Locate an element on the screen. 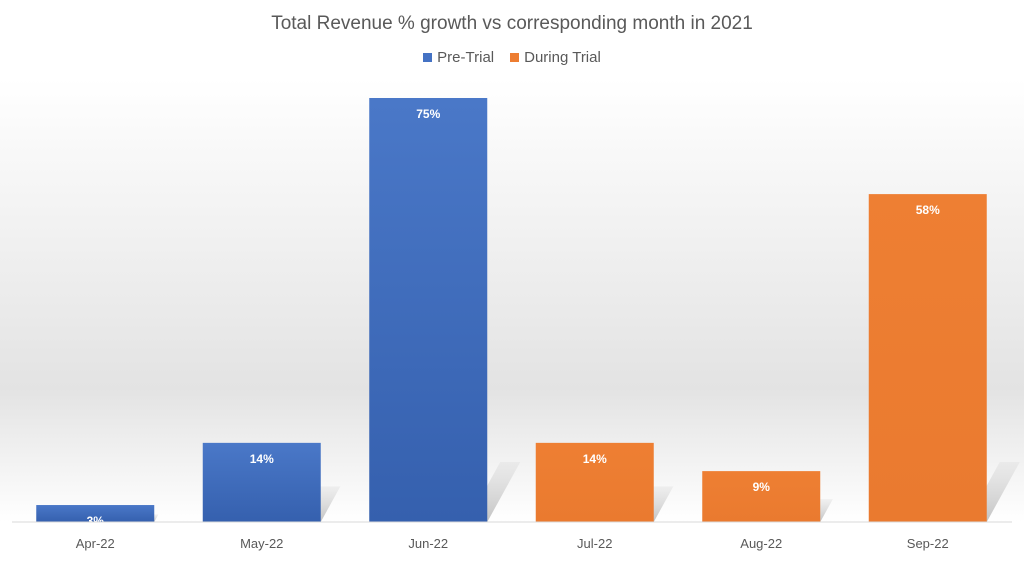 The height and width of the screenshot is (561, 1024). legend-item-pre-trial: Pre-Trial is located at coordinates (458, 57).